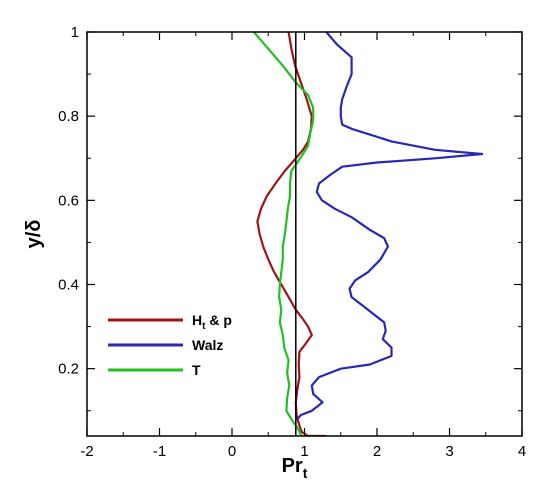 Image resolution: width=550 pixels, height=501 pixels. I want to click on legend-label-2: Walz, so click(207, 345).